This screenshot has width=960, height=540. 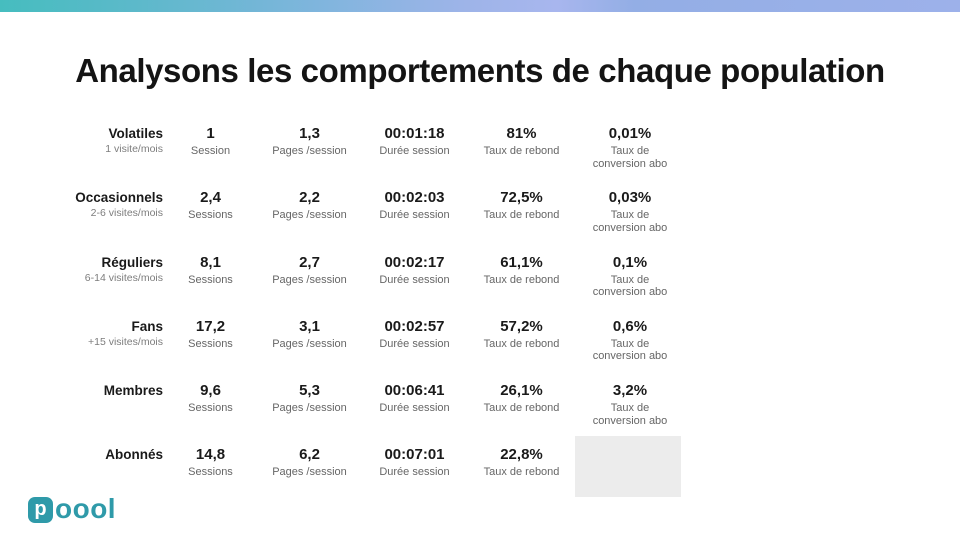 What do you see at coordinates (86, 508) in the screenshot?
I see `poool-logo-wordmark: oool` at bounding box center [86, 508].